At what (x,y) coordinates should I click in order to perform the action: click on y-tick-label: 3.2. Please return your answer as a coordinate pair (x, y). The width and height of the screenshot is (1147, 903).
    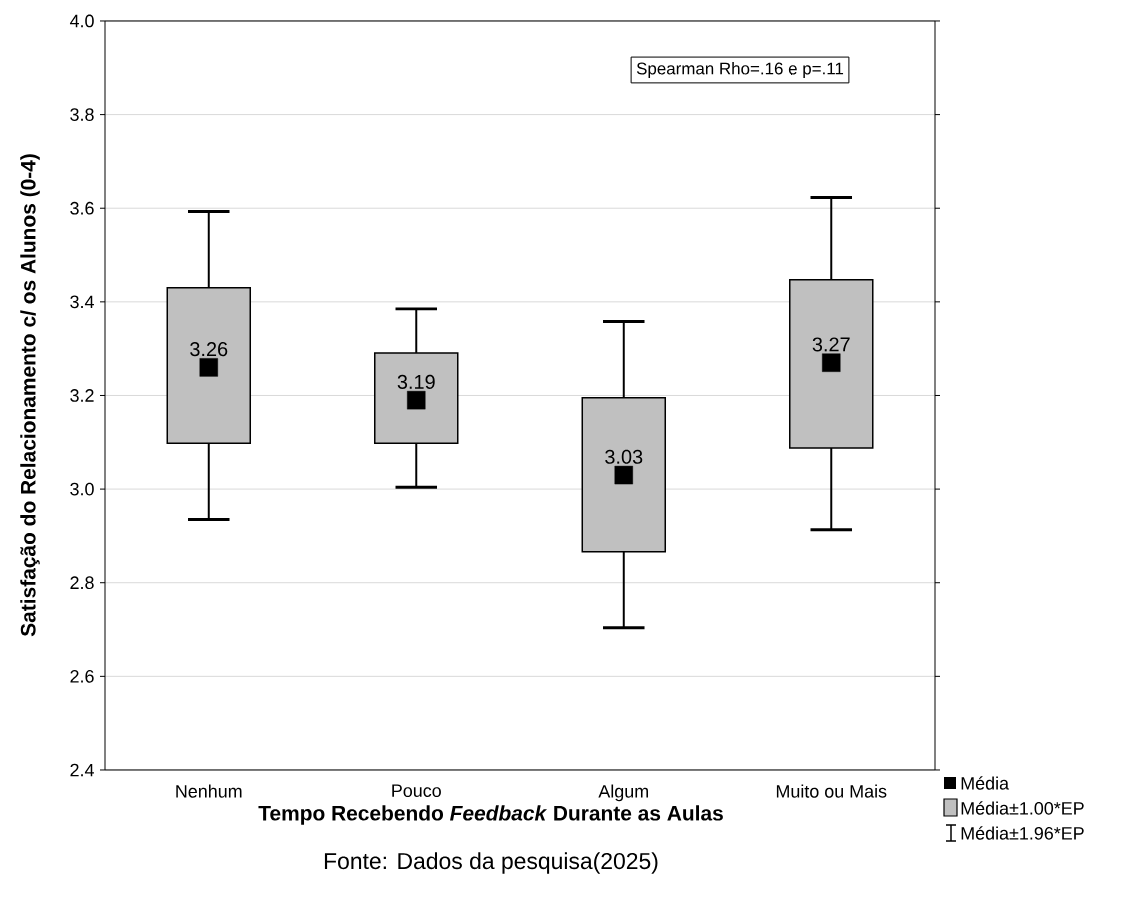
    Looking at the image, I should click on (82, 395).